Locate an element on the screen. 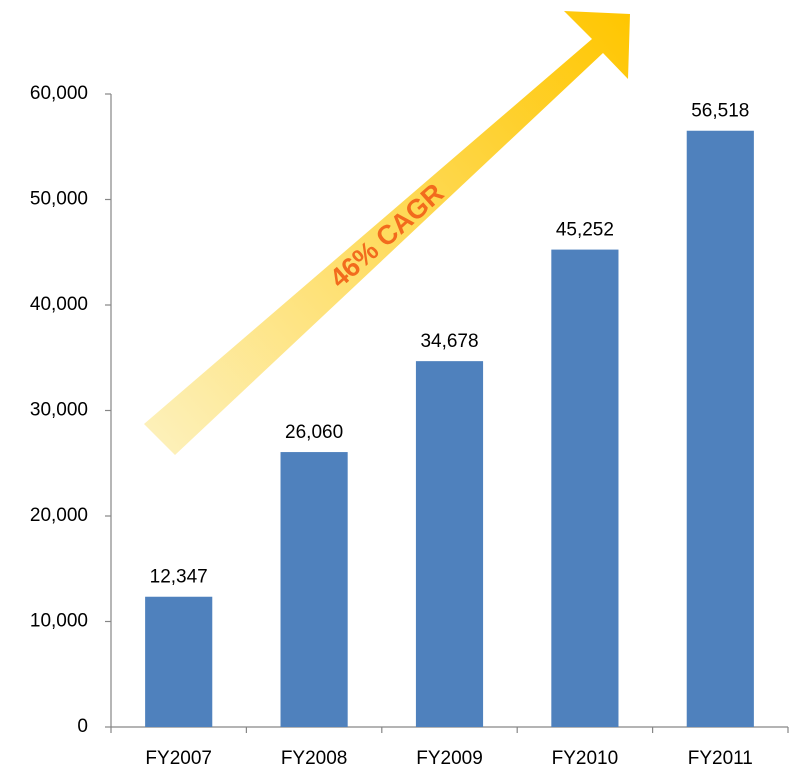 The width and height of the screenshot is (800, 778). x-tick-label: FY2009 is located at coordinates (449, 758).